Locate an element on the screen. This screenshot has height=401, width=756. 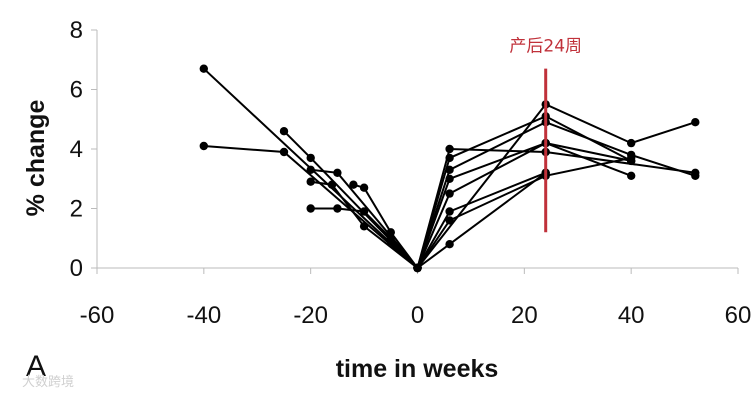
x-tick-label: -60 is located at coordinates (97, 315).